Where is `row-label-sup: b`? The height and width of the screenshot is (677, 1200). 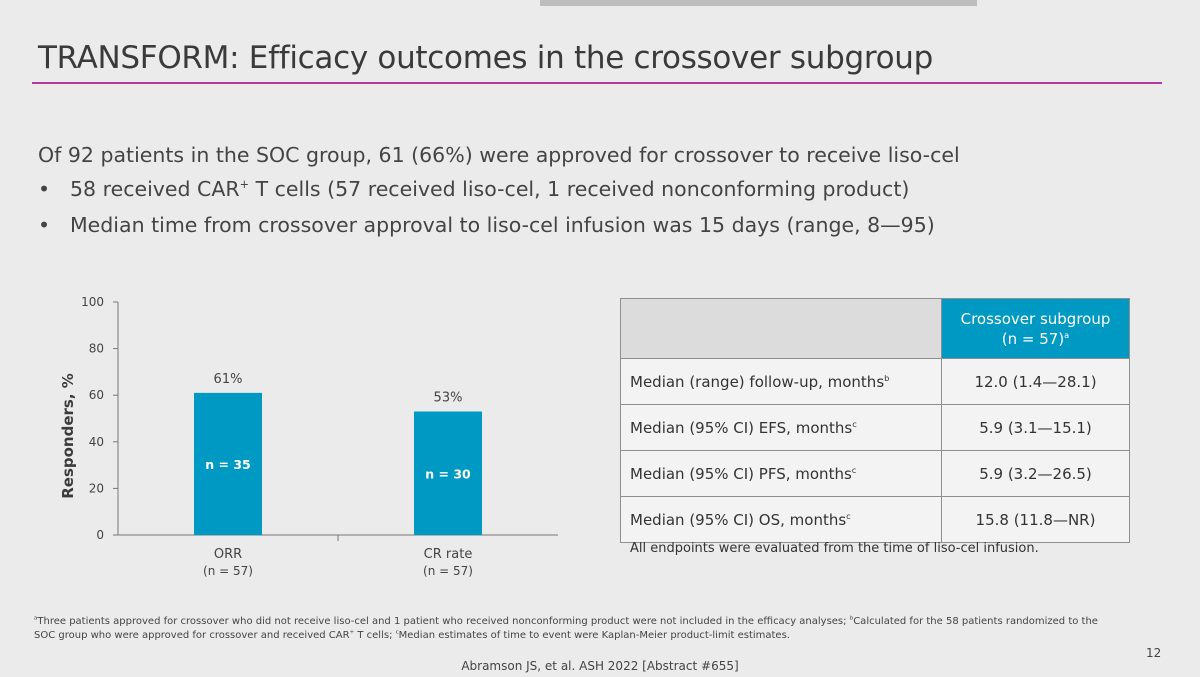 row-label-sup: b is located at coordinates (887, 377).